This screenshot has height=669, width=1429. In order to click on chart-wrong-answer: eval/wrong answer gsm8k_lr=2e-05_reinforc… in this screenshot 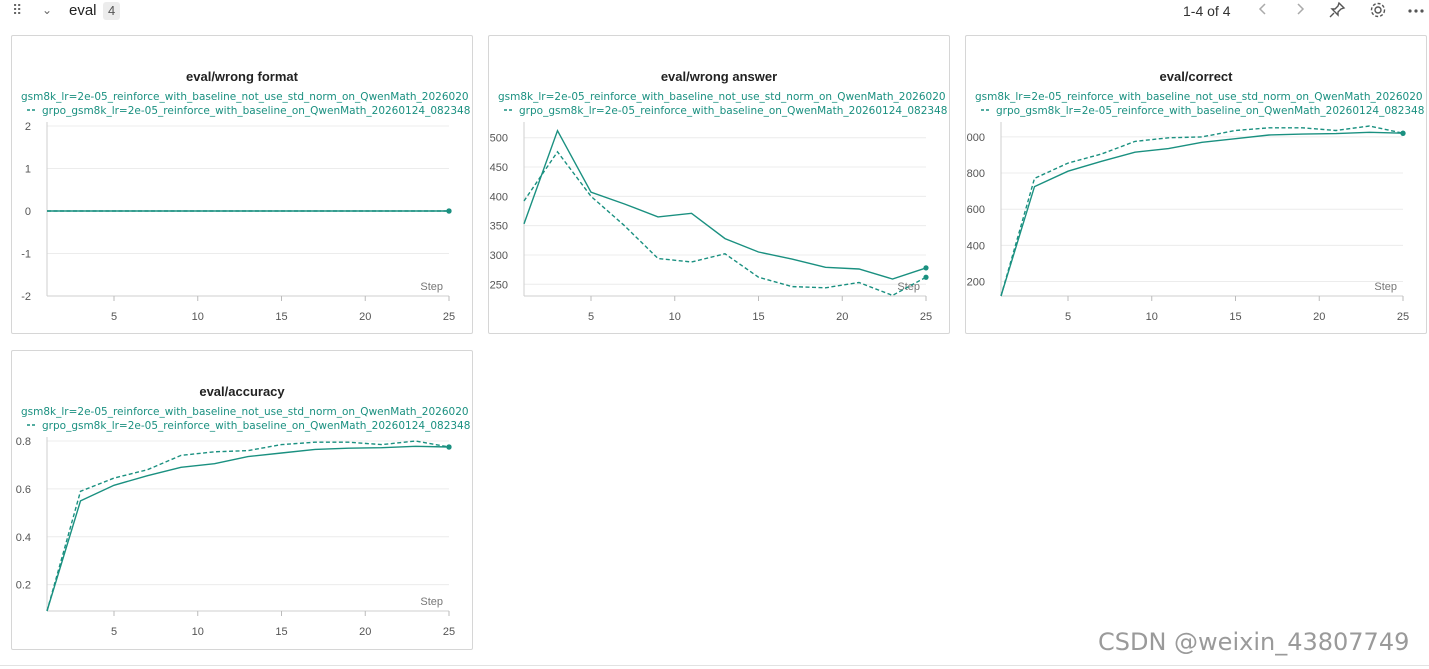, I will do `click(719, 196)`.